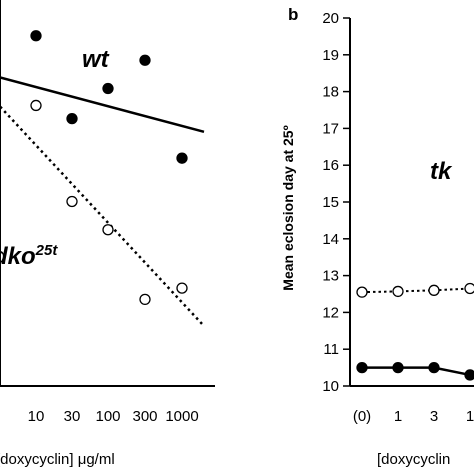  I want to click on series-label-dko25t: dko25t, so click(29, 256).